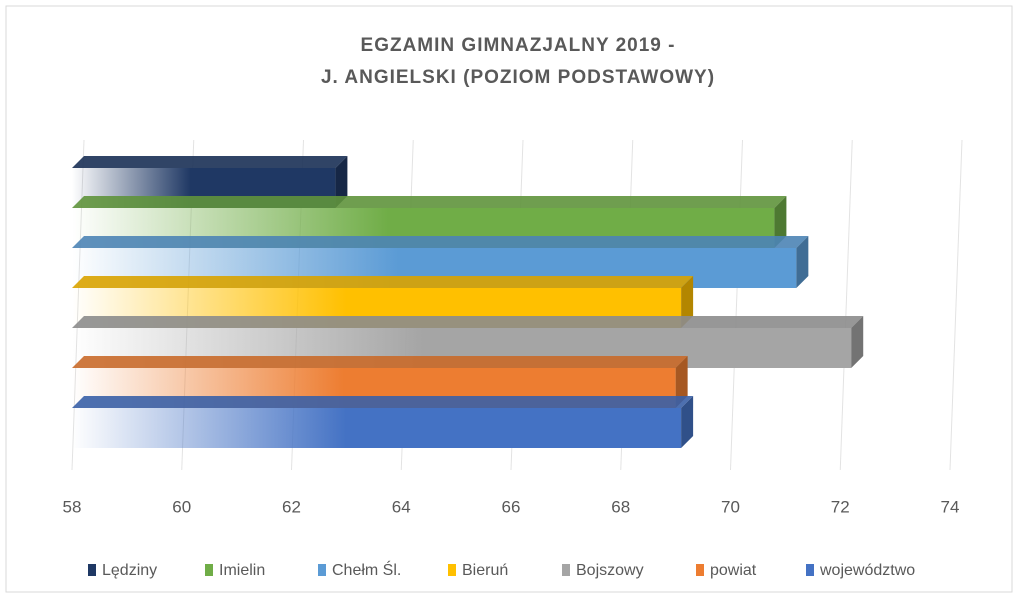 This screenshot has width=1020, height=599. I want to click on bar, so click(377, 428).